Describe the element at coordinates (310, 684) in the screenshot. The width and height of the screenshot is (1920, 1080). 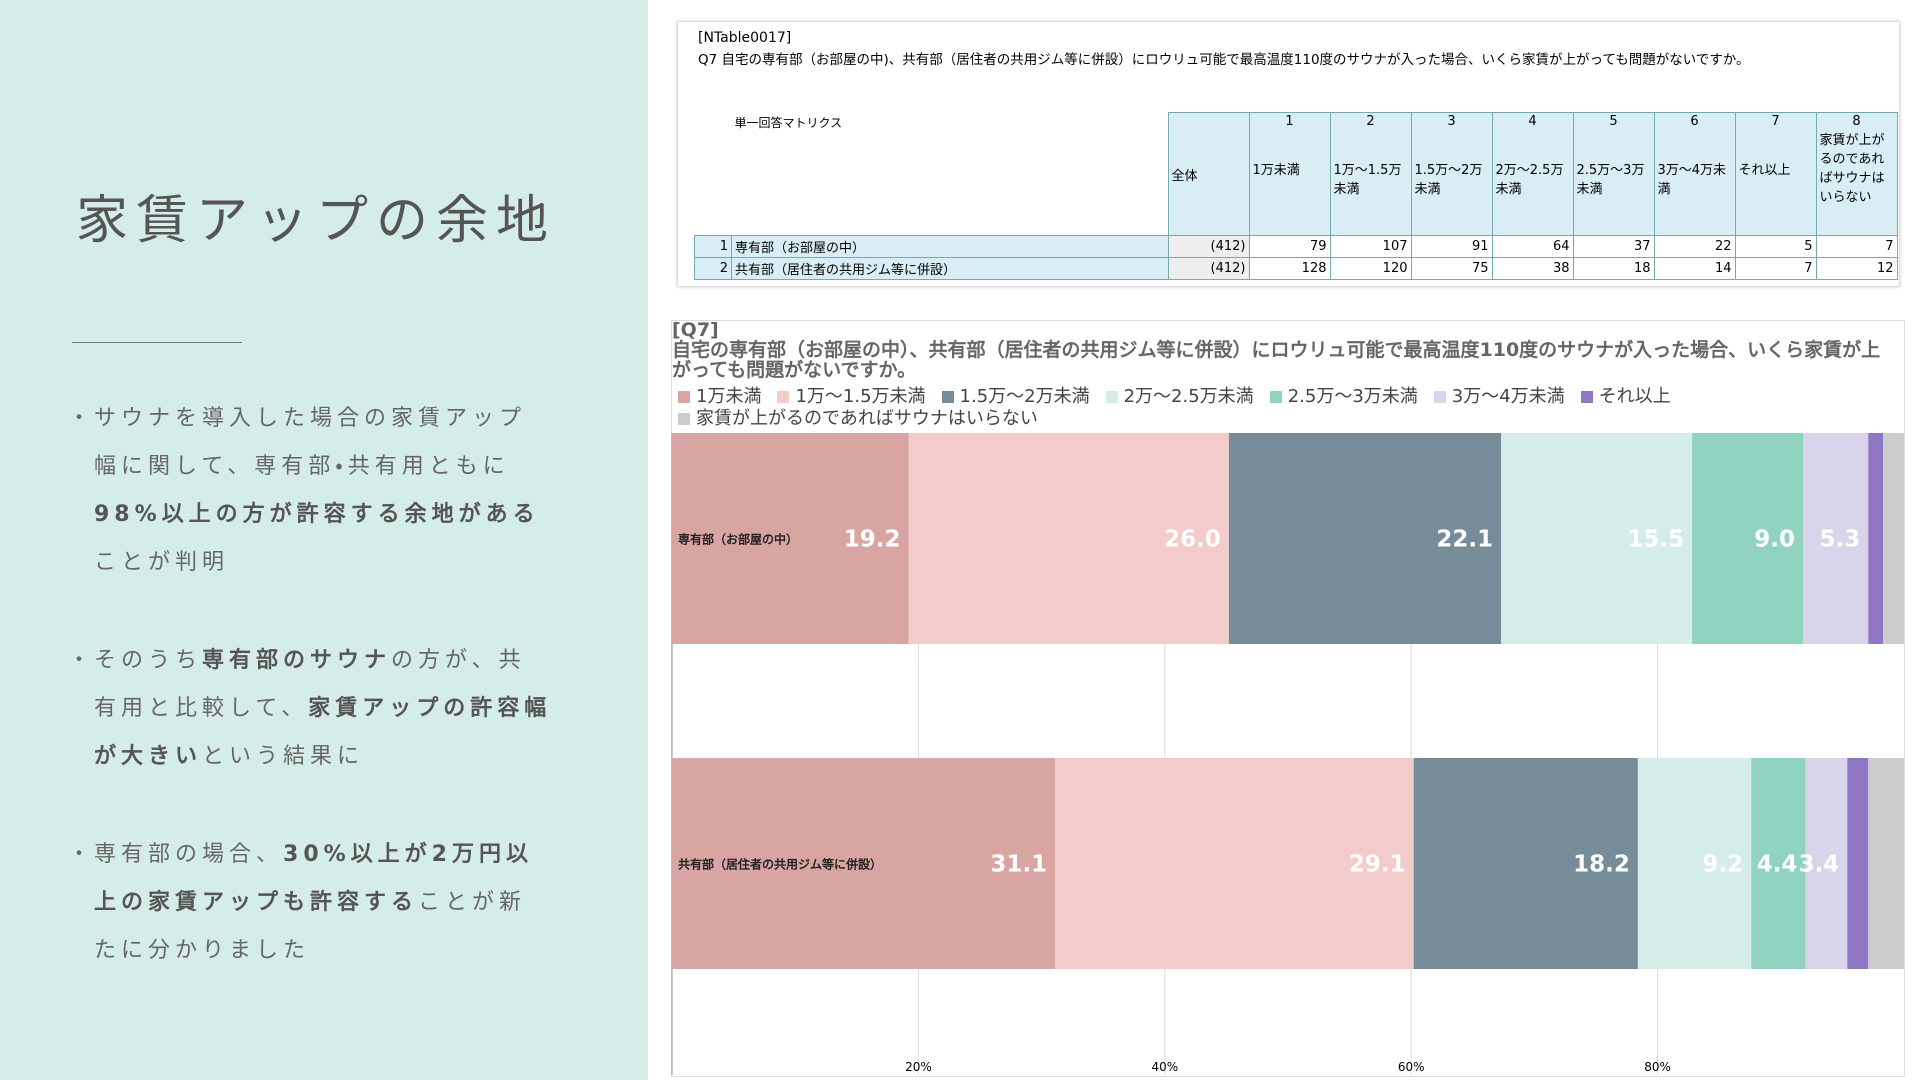
I see `bullet-text: の方が、共有用と比較して、` at that location.